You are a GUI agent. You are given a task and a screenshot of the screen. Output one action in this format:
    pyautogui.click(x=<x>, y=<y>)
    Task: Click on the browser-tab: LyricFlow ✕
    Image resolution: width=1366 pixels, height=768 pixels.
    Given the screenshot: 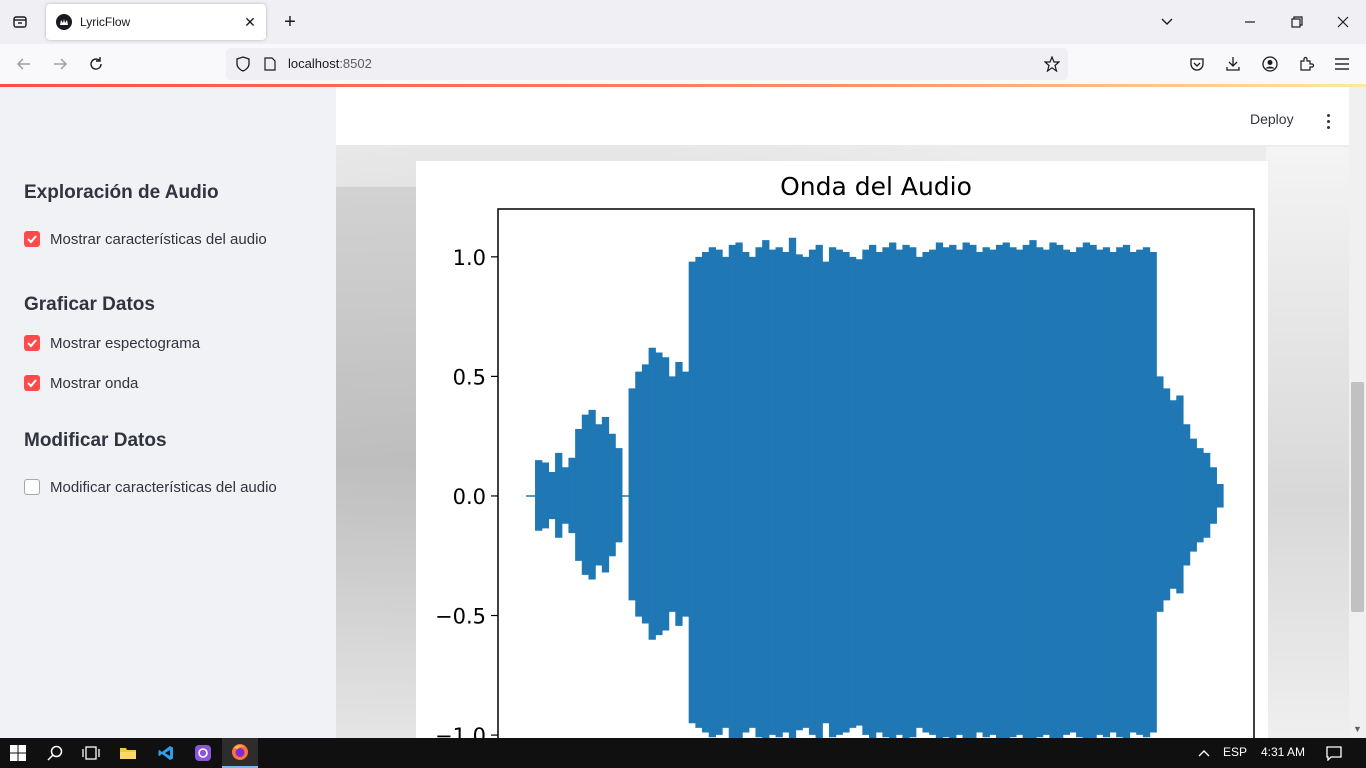 What is the action you would take?
    pyautogui.click(x=156, y=22)
    